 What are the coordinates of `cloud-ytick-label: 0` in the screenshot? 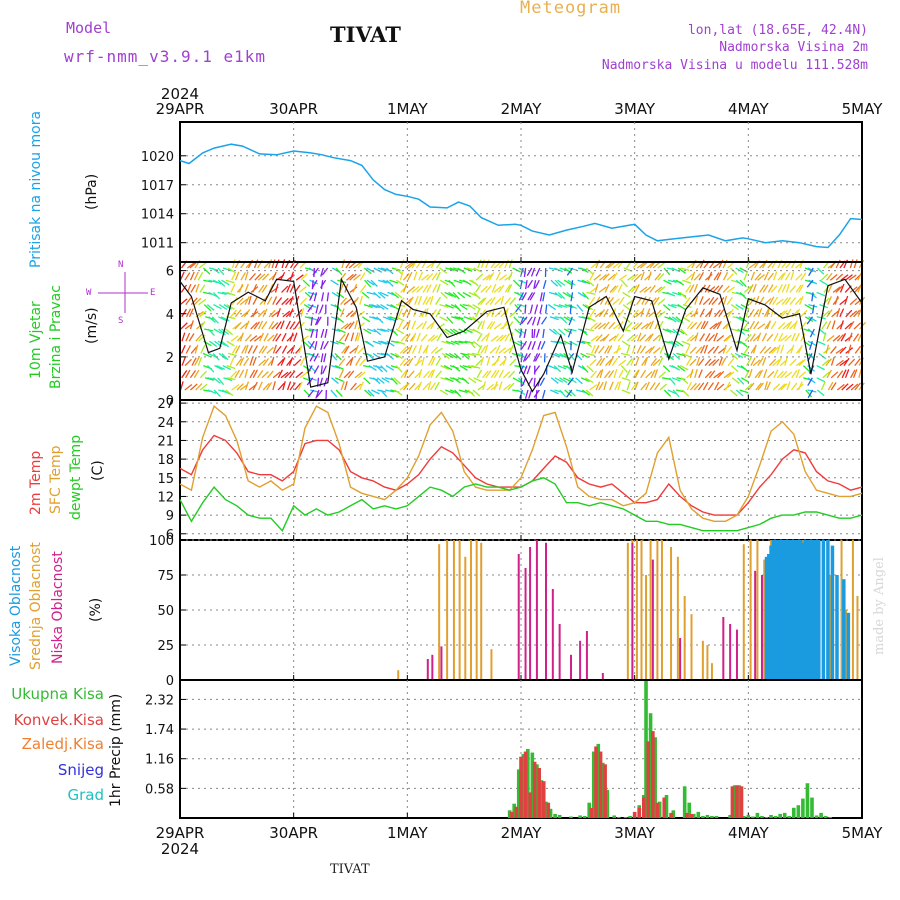 It's located at (170, 681).